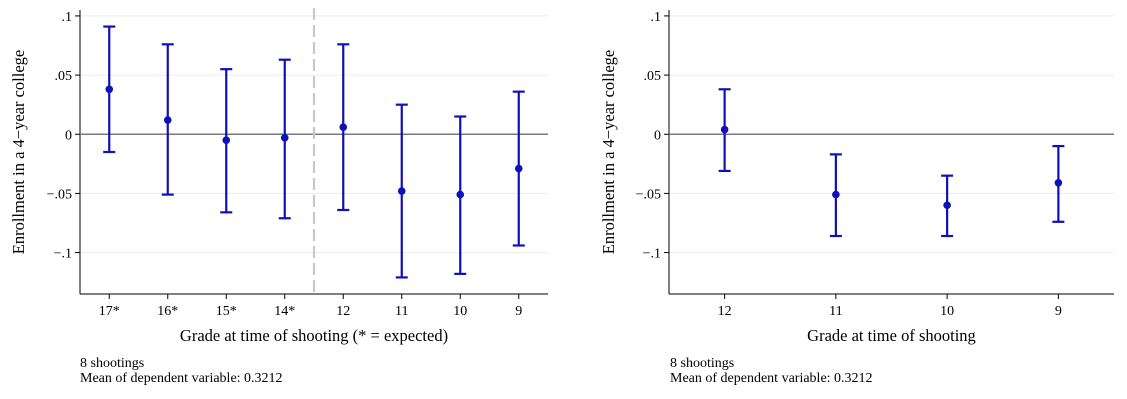 Image resolution: width=1127 pixels, height=399 pixels. What do you see at coordinates (343, 311) in the screenshot?
I see `left-x-tick-label: 12` at bounding box center [343, 311].